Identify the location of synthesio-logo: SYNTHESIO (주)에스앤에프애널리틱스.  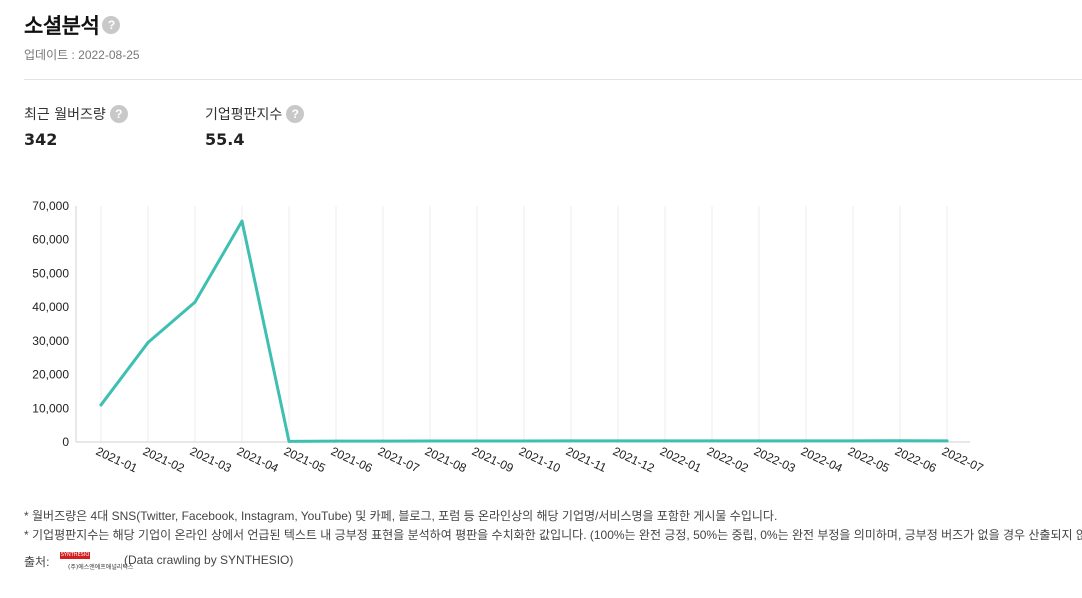
(95, 561).